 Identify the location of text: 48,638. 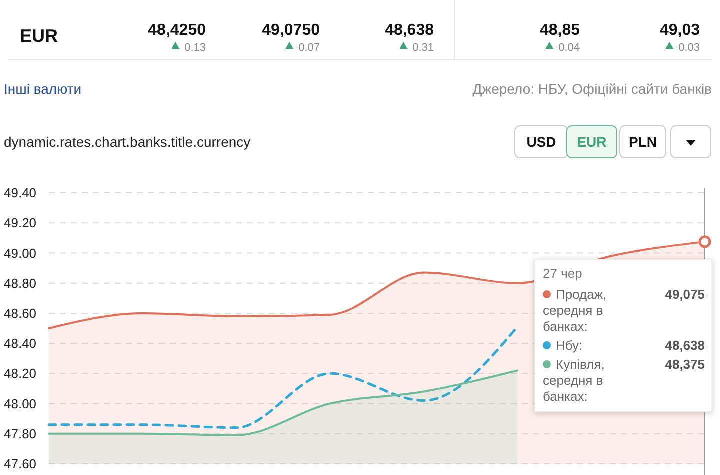
(409, 30).